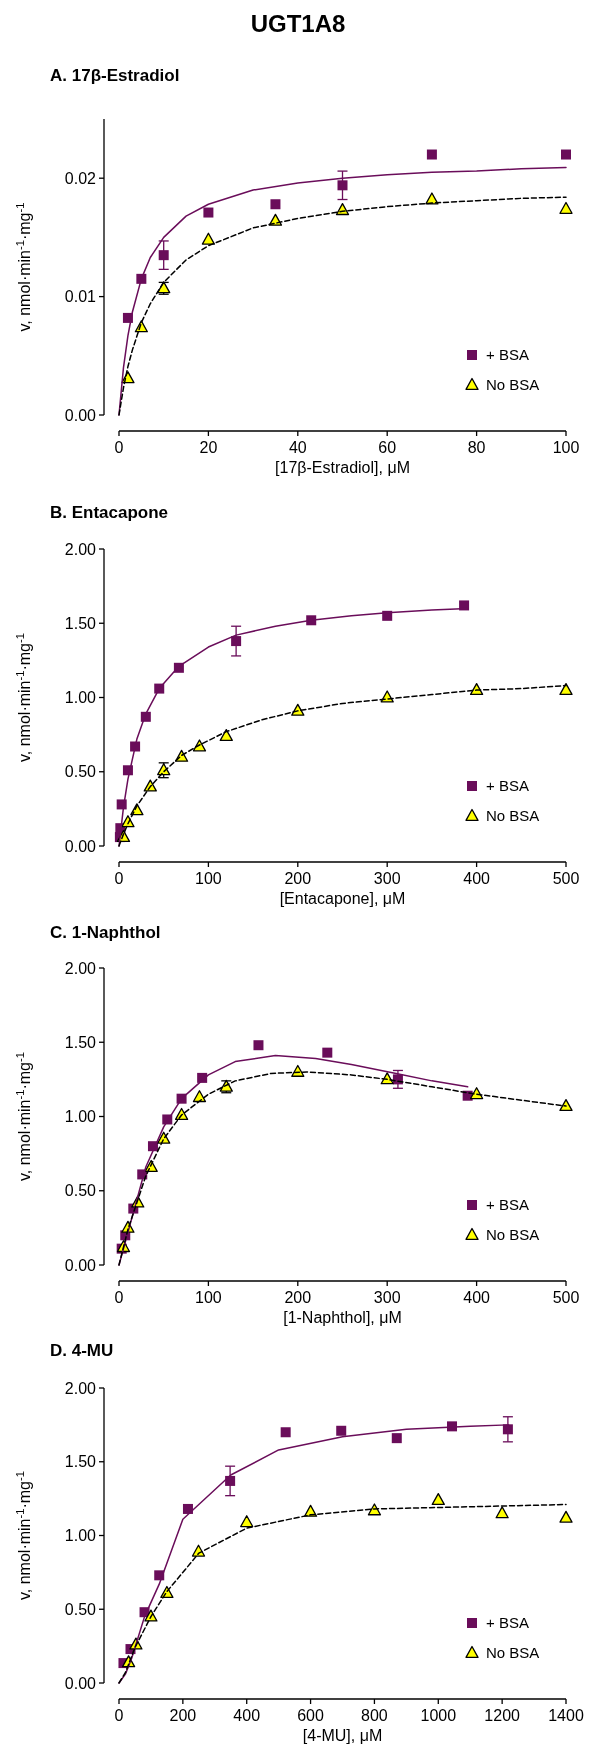 The height and width of the screenshot is (1754, 596). I want to click on line-series, so click(342, 1593).